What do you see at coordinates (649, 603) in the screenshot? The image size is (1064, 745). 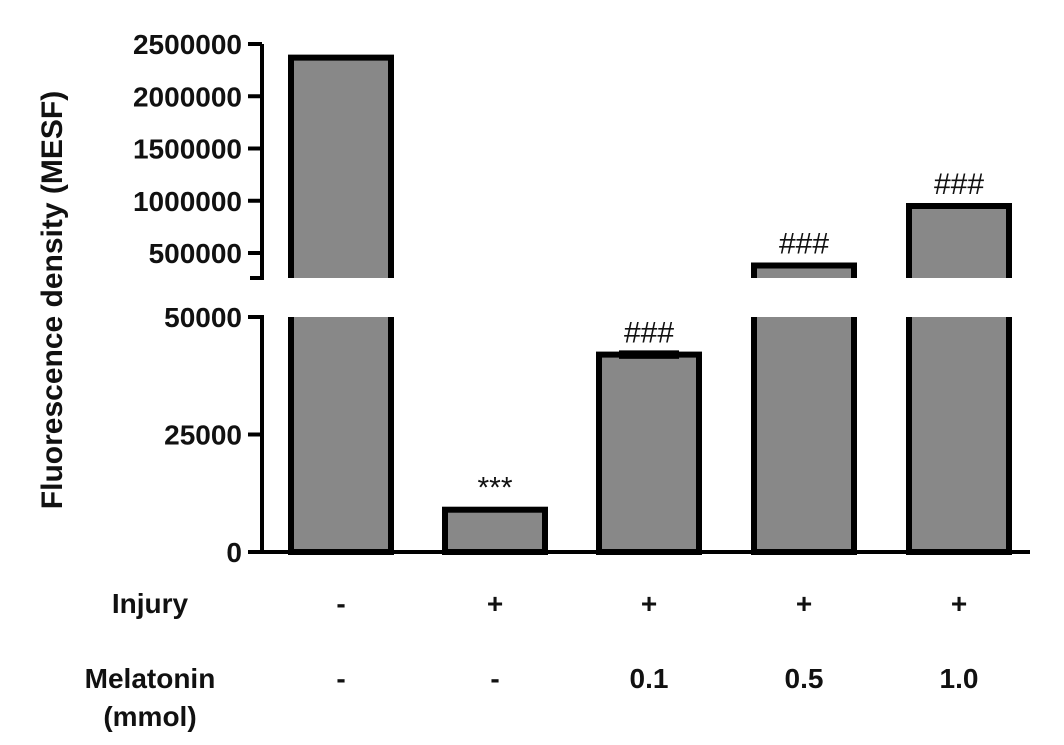 I see `row-1-value-3: +` at bounding box center [649, 603].